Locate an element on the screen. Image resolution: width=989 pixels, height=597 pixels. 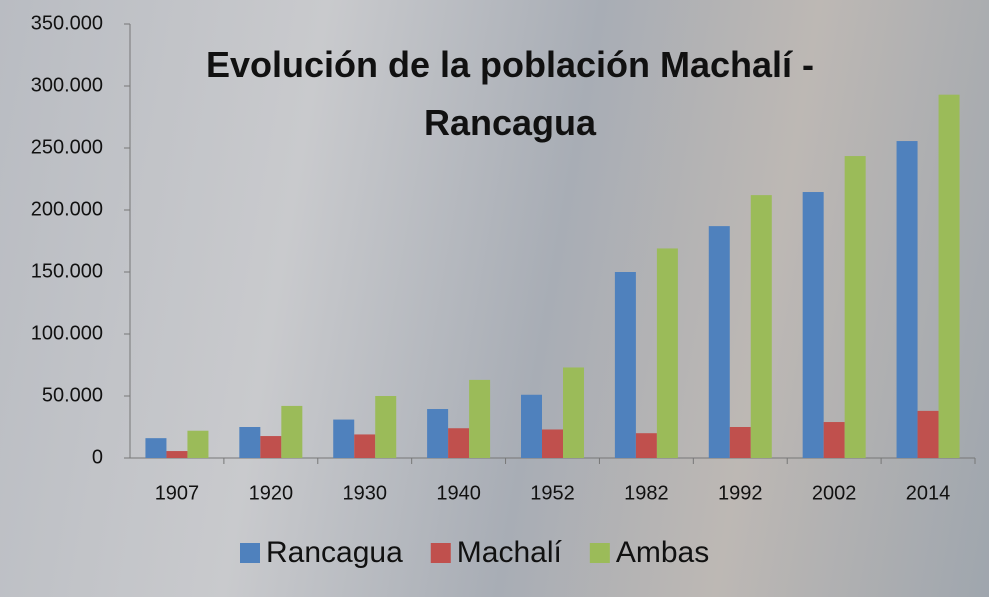
y-tick-label: 250.000 is located at coordinates (67, 147).